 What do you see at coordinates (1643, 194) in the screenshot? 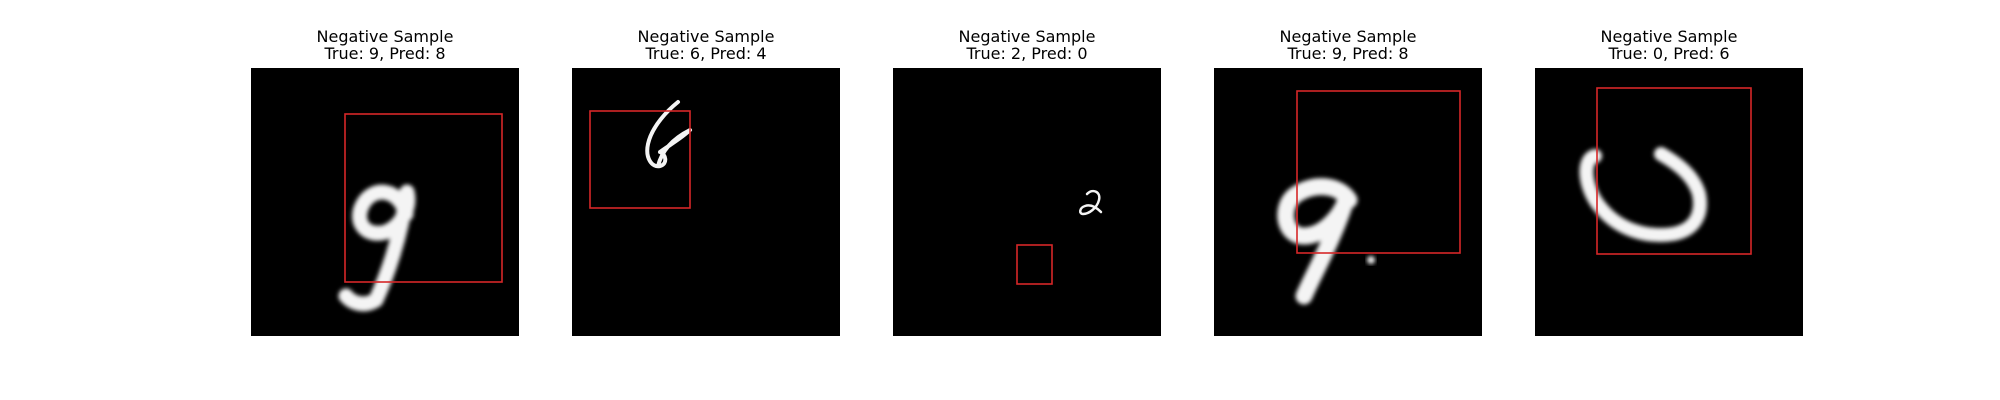
I see `digit-0-icon` at bounding box center [1643, 194].